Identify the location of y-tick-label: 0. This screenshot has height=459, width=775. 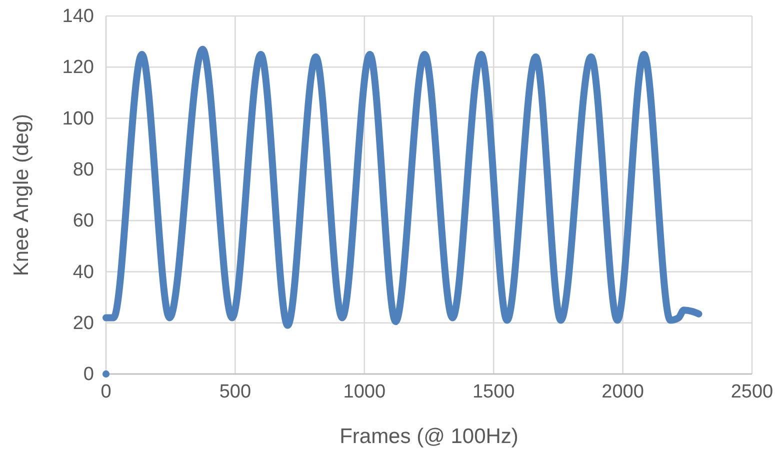
(88, 375).